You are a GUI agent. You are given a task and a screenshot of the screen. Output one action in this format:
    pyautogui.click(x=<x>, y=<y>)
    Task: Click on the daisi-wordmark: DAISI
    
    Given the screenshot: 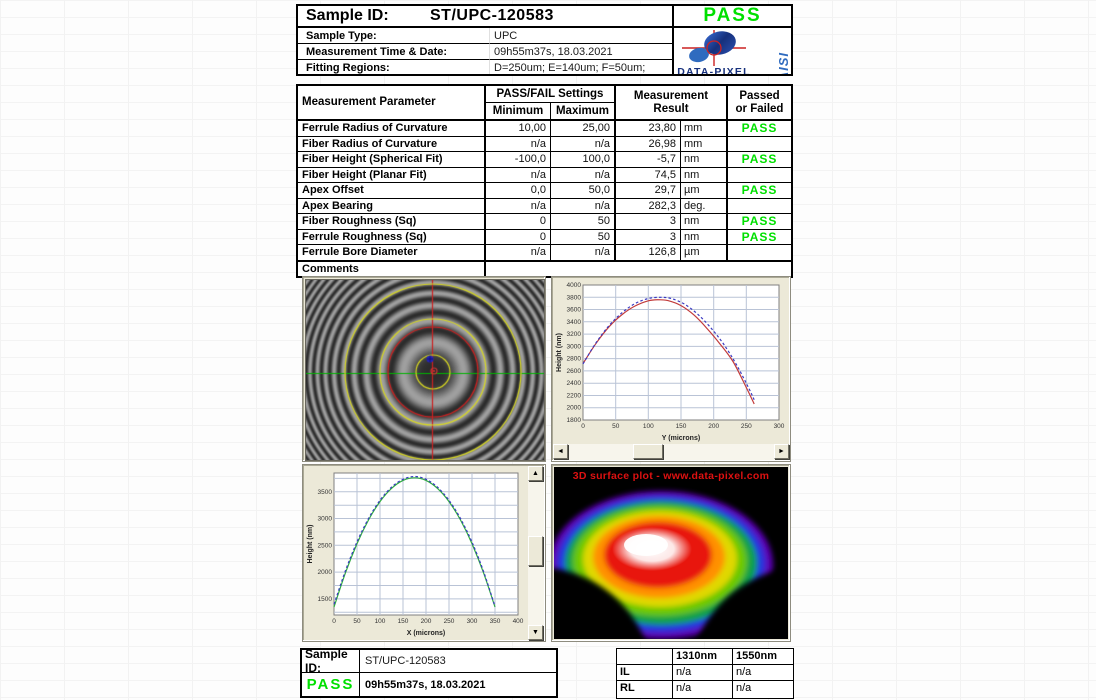 What is the action you would take?
    pyautogui.click(x=783, y=63)
    